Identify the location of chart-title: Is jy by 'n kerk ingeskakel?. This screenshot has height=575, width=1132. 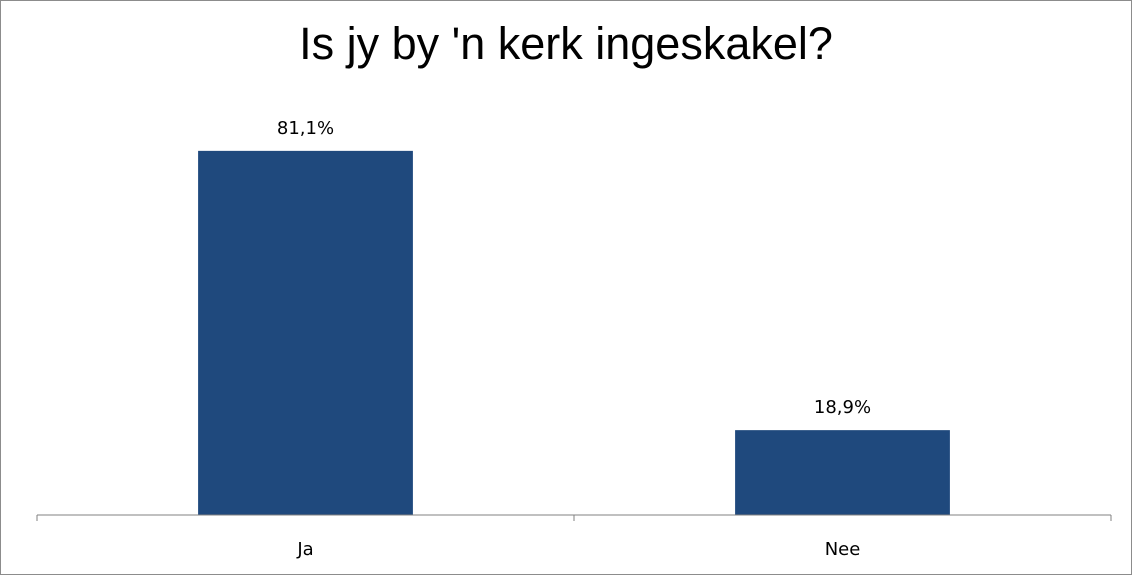
(566, 43).